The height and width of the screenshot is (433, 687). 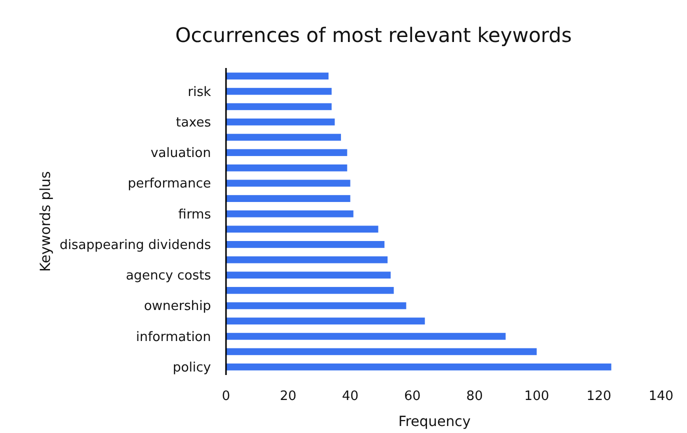 I want to click on x-tick-label: 20, so click(x=288, y=396).